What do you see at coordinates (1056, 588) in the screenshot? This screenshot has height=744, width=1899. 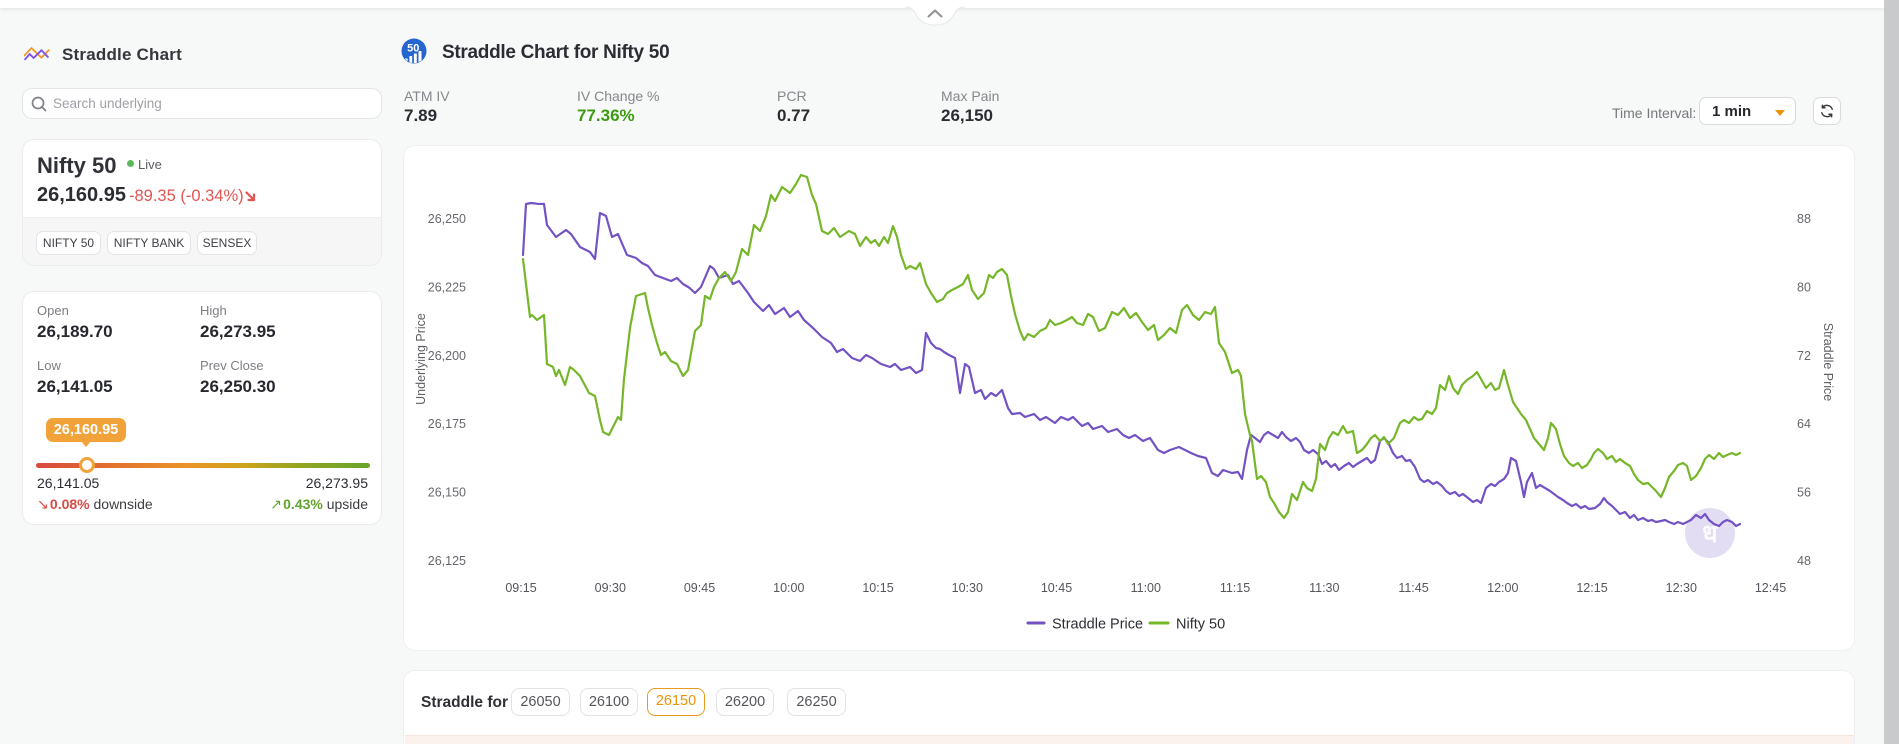 I see `svg-text: 10:45` at bounding box center [1056, 588].